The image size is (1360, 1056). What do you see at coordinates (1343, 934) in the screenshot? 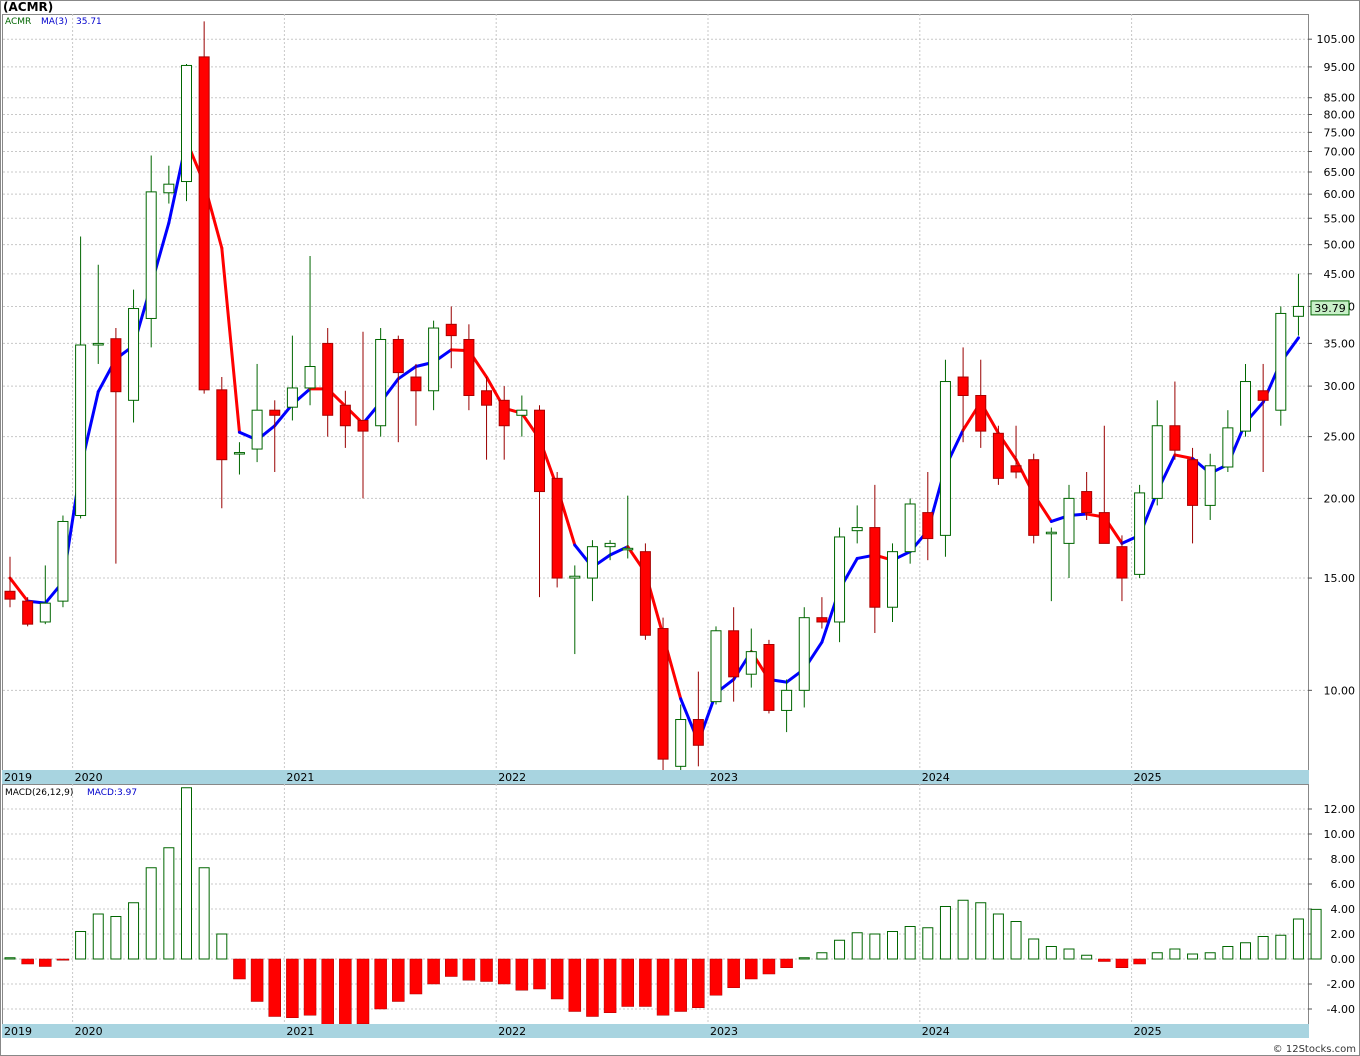
I see `macd-tick-label: 2.00` at bounding box center [1343, 934].